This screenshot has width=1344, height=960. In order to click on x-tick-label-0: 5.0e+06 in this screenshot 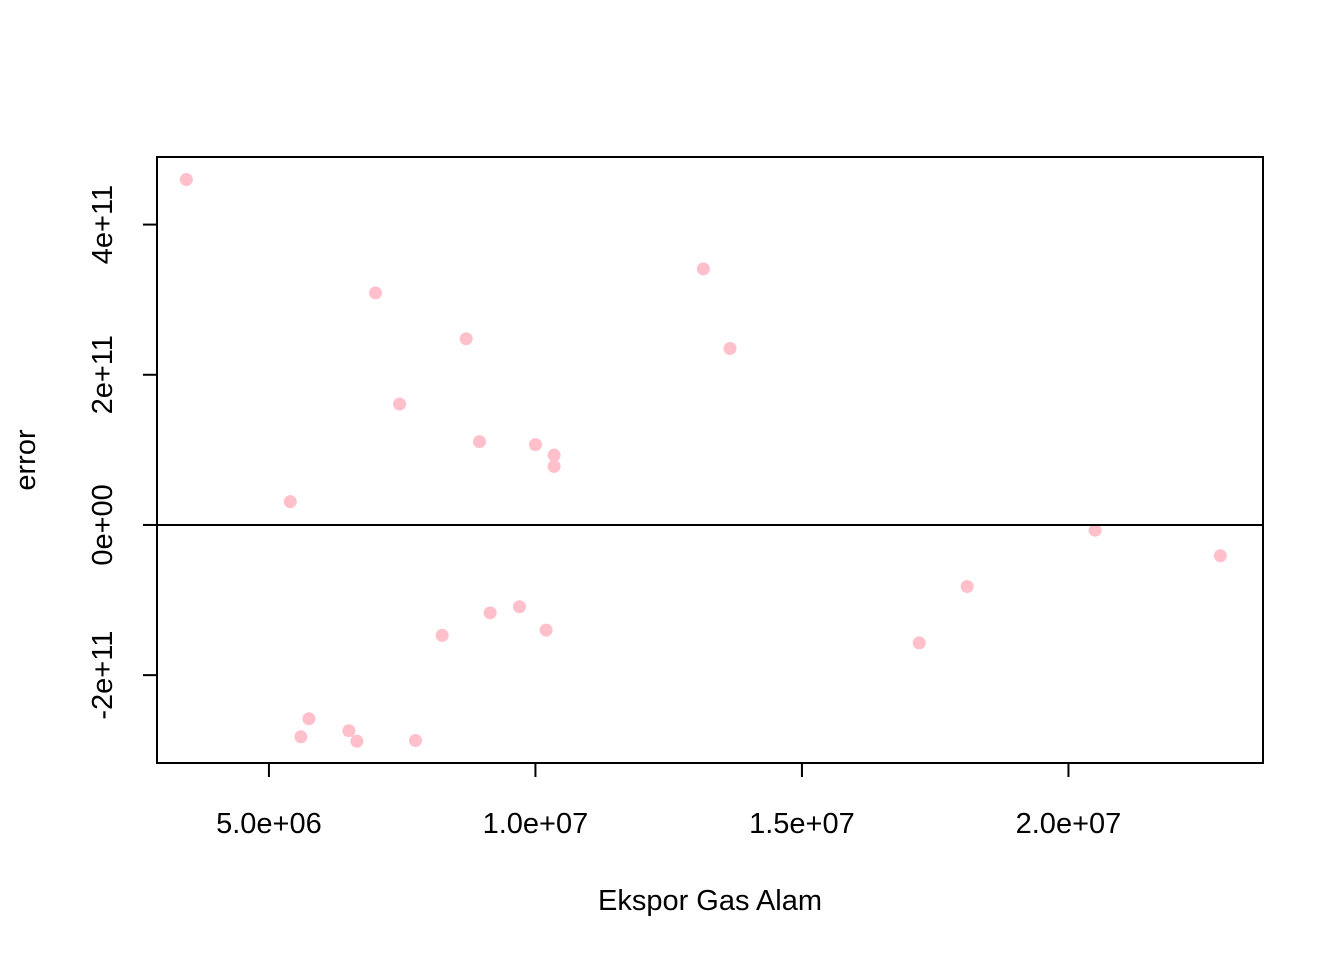, I will do `click(269, 824)`.